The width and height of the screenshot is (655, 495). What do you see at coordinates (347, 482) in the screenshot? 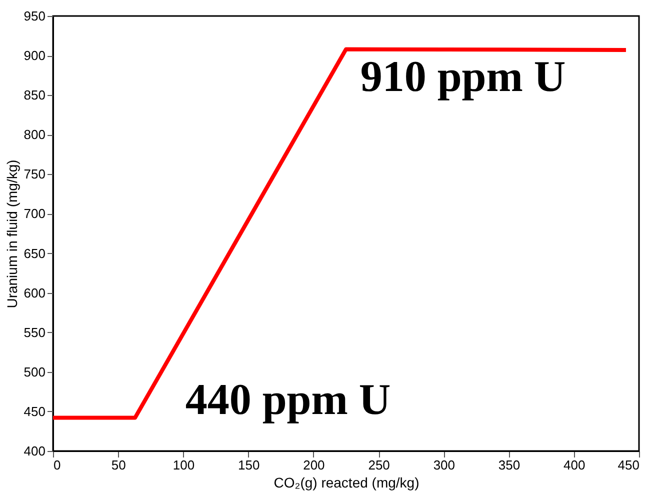
I see `x-axis-title: CO₂(g) reacted (mg/kg)` at bounding box center [347, 482].